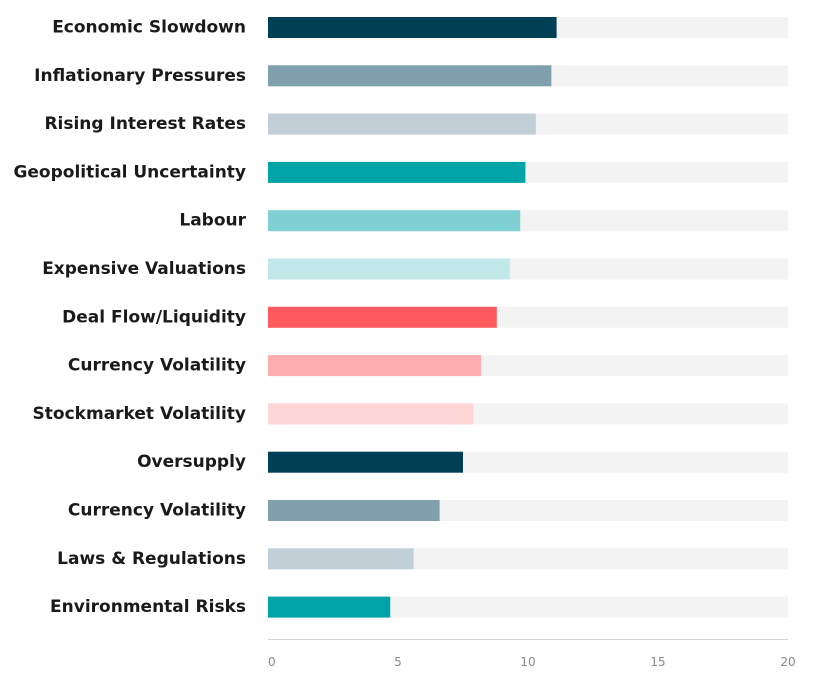 The width and height of the screenshot is (822, 681). I want to click on bar-labour, so click(394, 221).